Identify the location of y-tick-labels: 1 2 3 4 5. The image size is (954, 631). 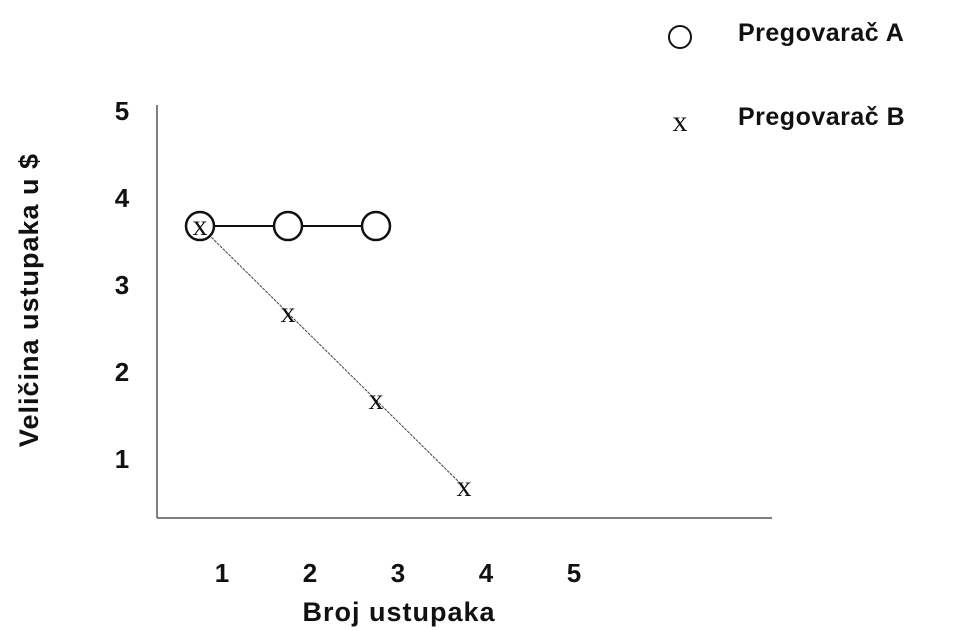
(122, 285).